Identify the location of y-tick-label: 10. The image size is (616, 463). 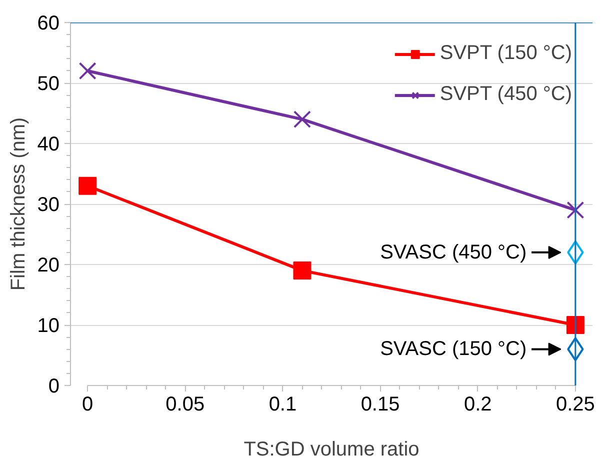
(48, 326).